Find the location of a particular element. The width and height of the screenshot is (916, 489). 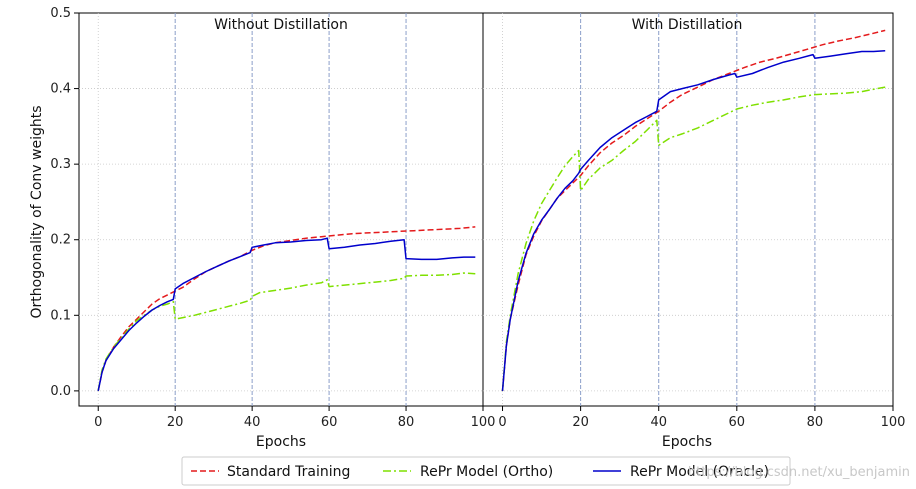

legend-box is located at coordinates (486, 471).